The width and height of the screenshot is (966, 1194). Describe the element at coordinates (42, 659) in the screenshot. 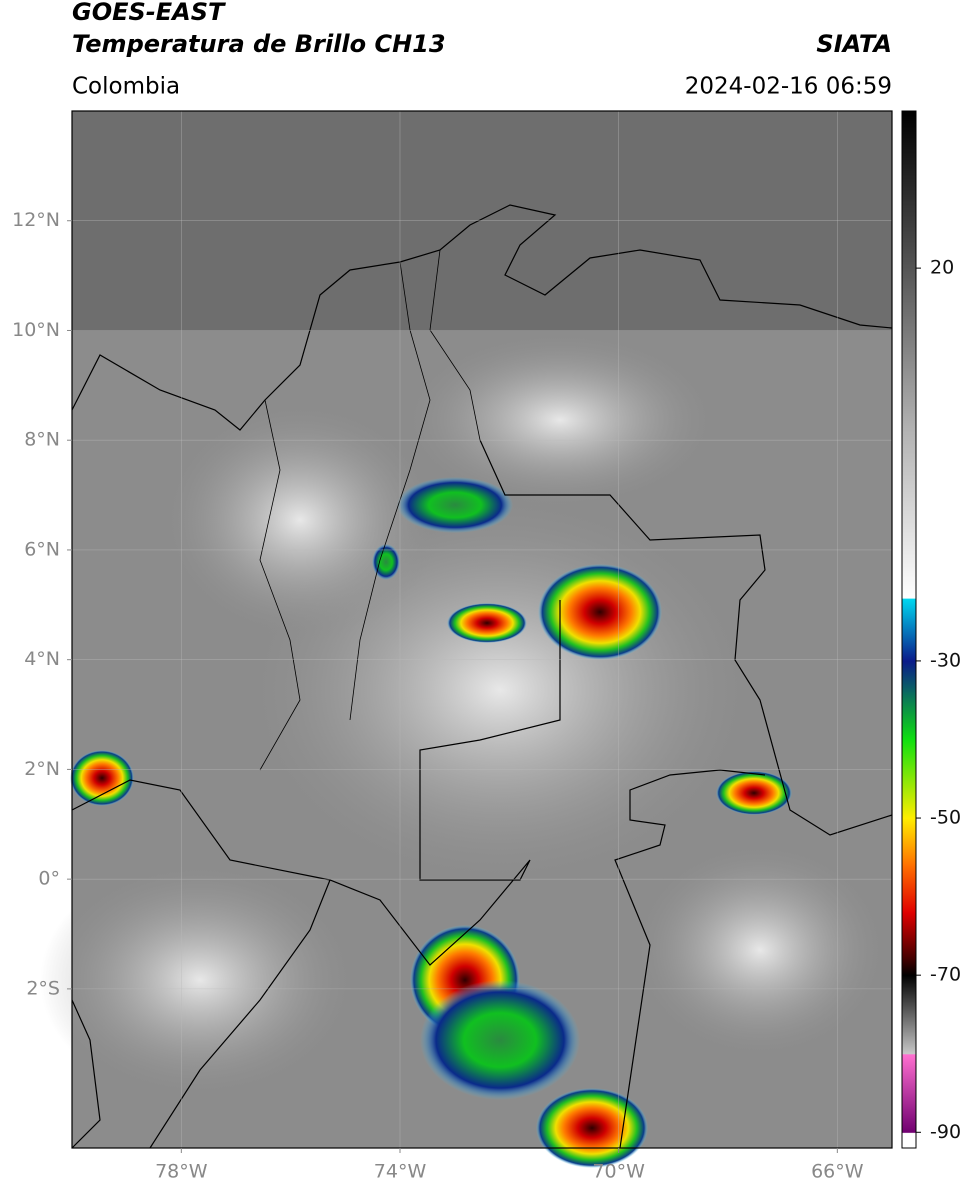

I see `y-tick-label: 4°N` at that location.